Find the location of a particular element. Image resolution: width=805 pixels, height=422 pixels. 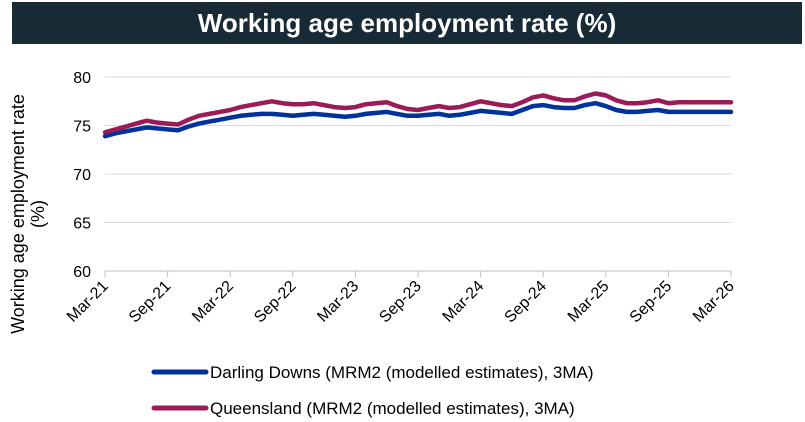

y-tick-label: 75 is located at coordinates (82, 127).